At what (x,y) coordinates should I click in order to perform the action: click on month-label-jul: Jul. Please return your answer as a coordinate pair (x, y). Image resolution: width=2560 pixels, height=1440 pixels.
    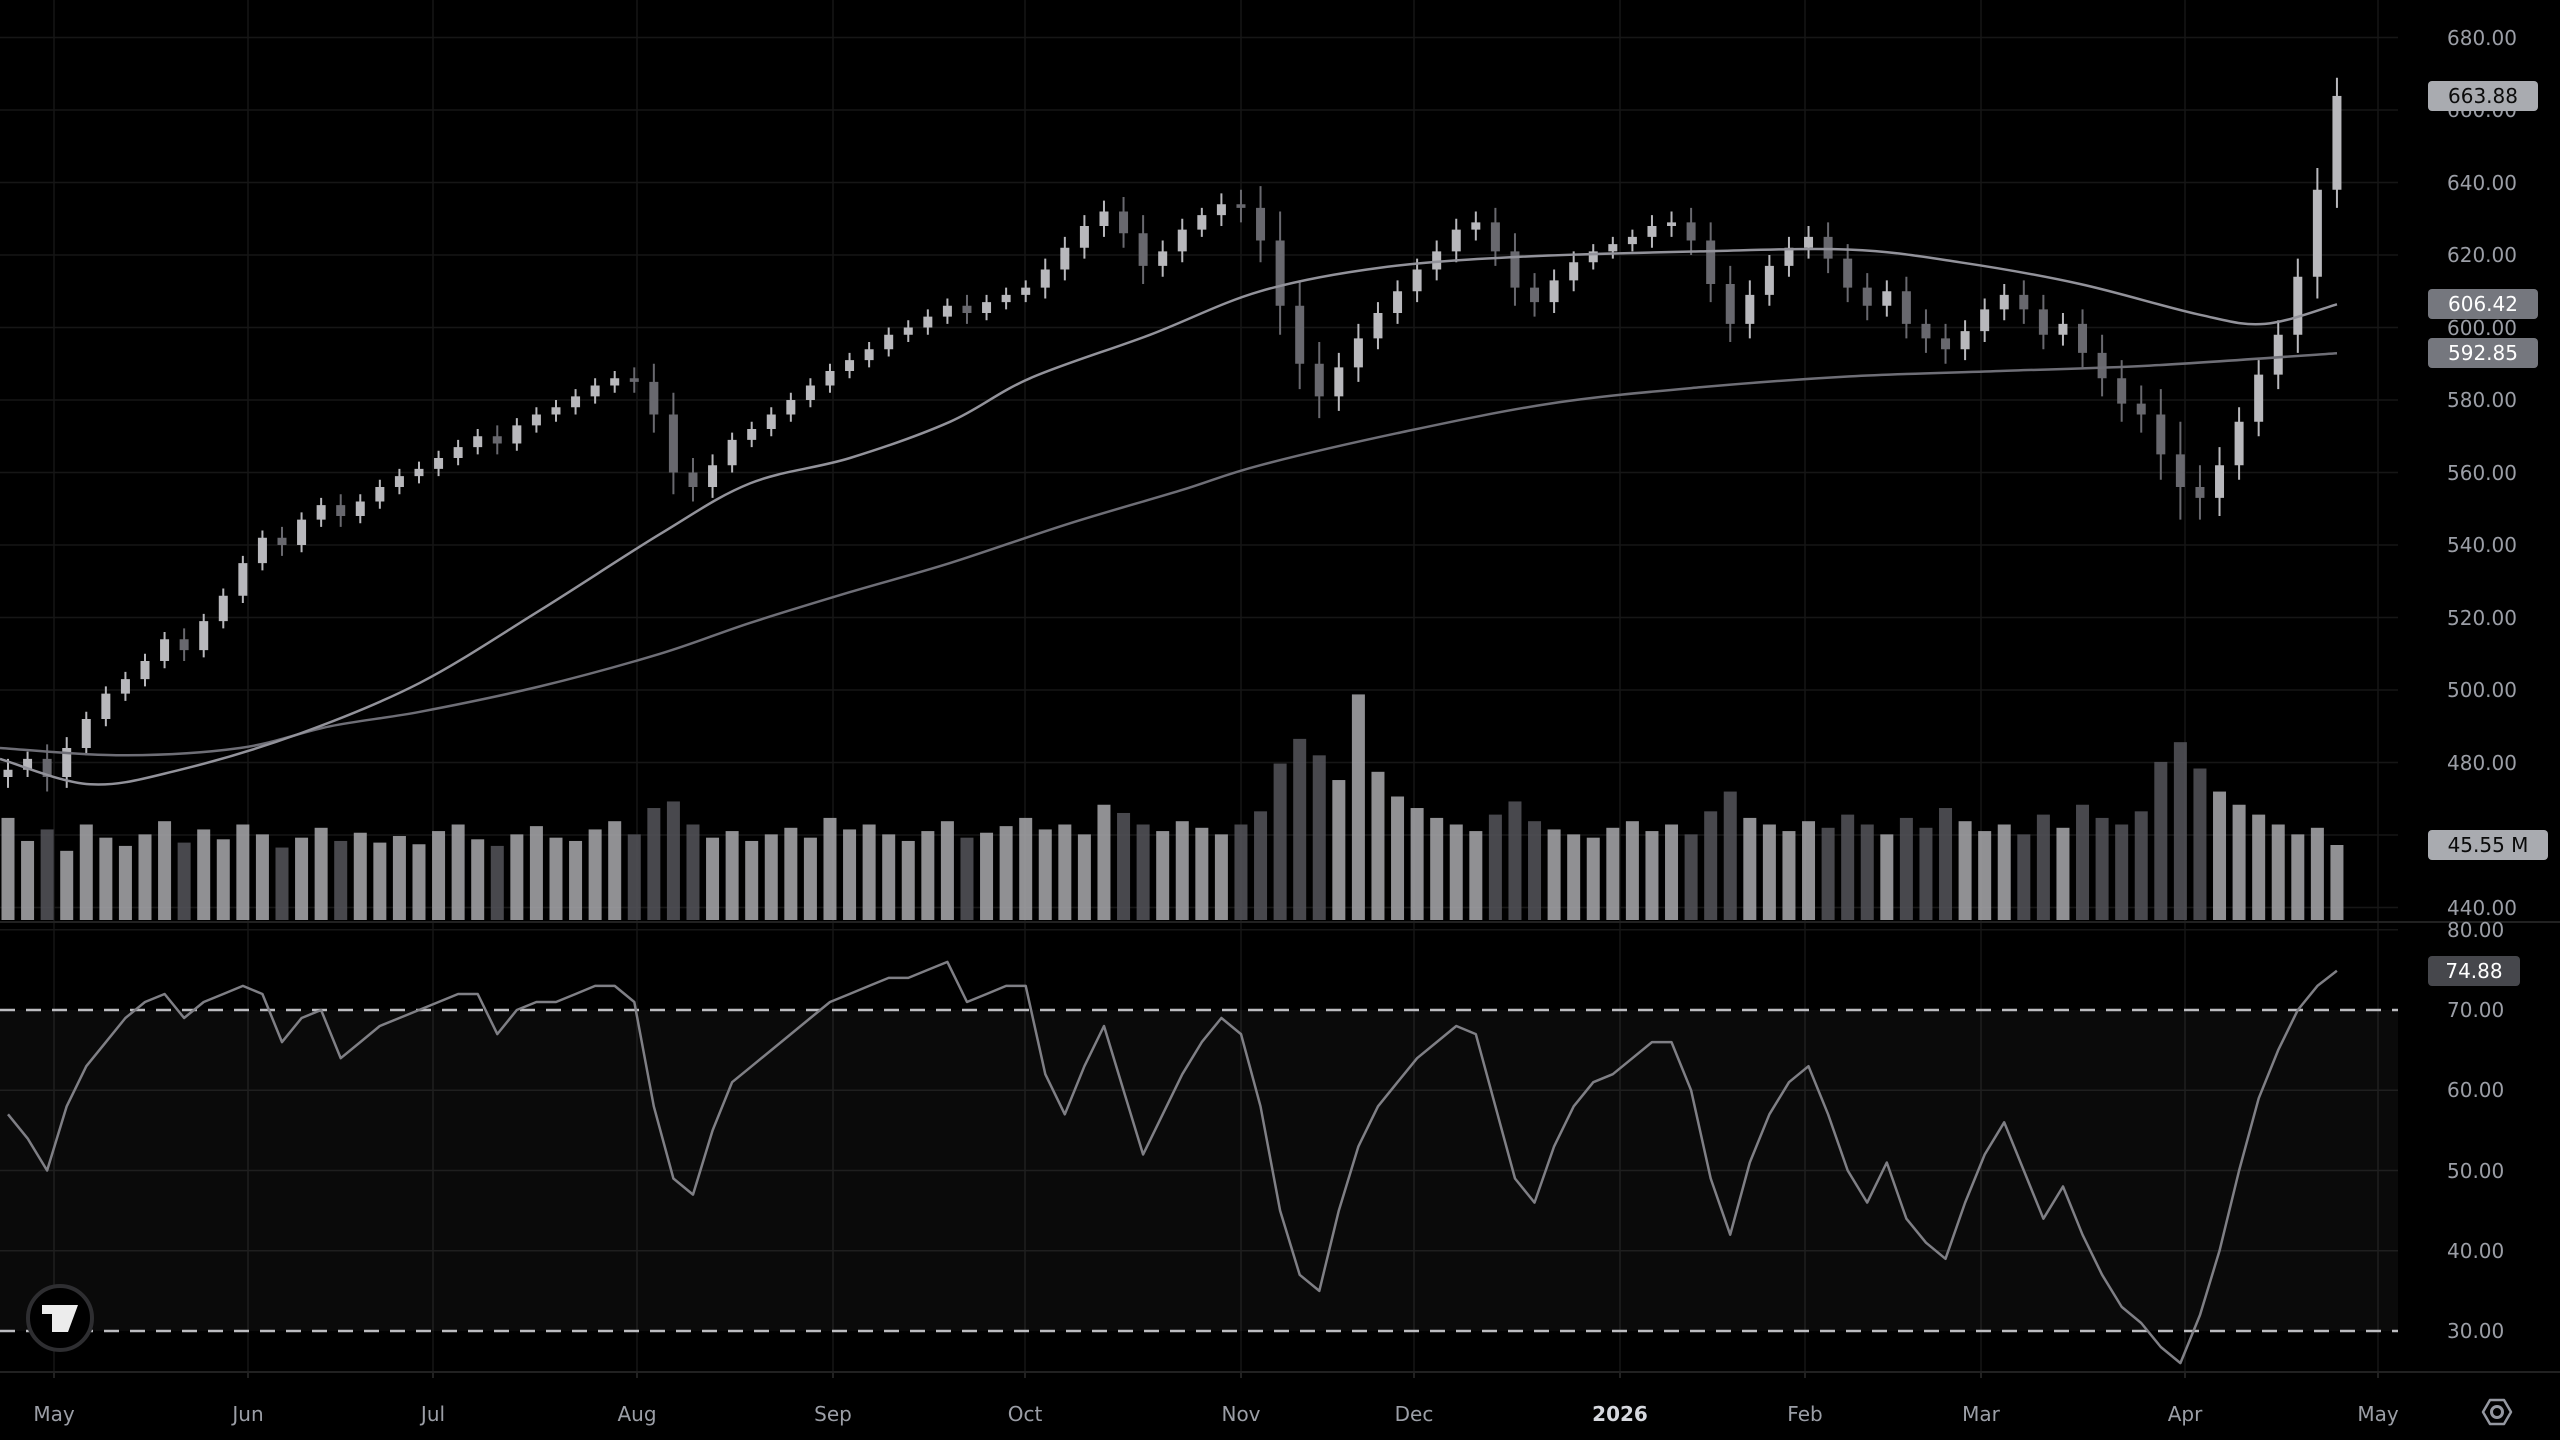
    Looking at the image, I should click on (433, 1414).